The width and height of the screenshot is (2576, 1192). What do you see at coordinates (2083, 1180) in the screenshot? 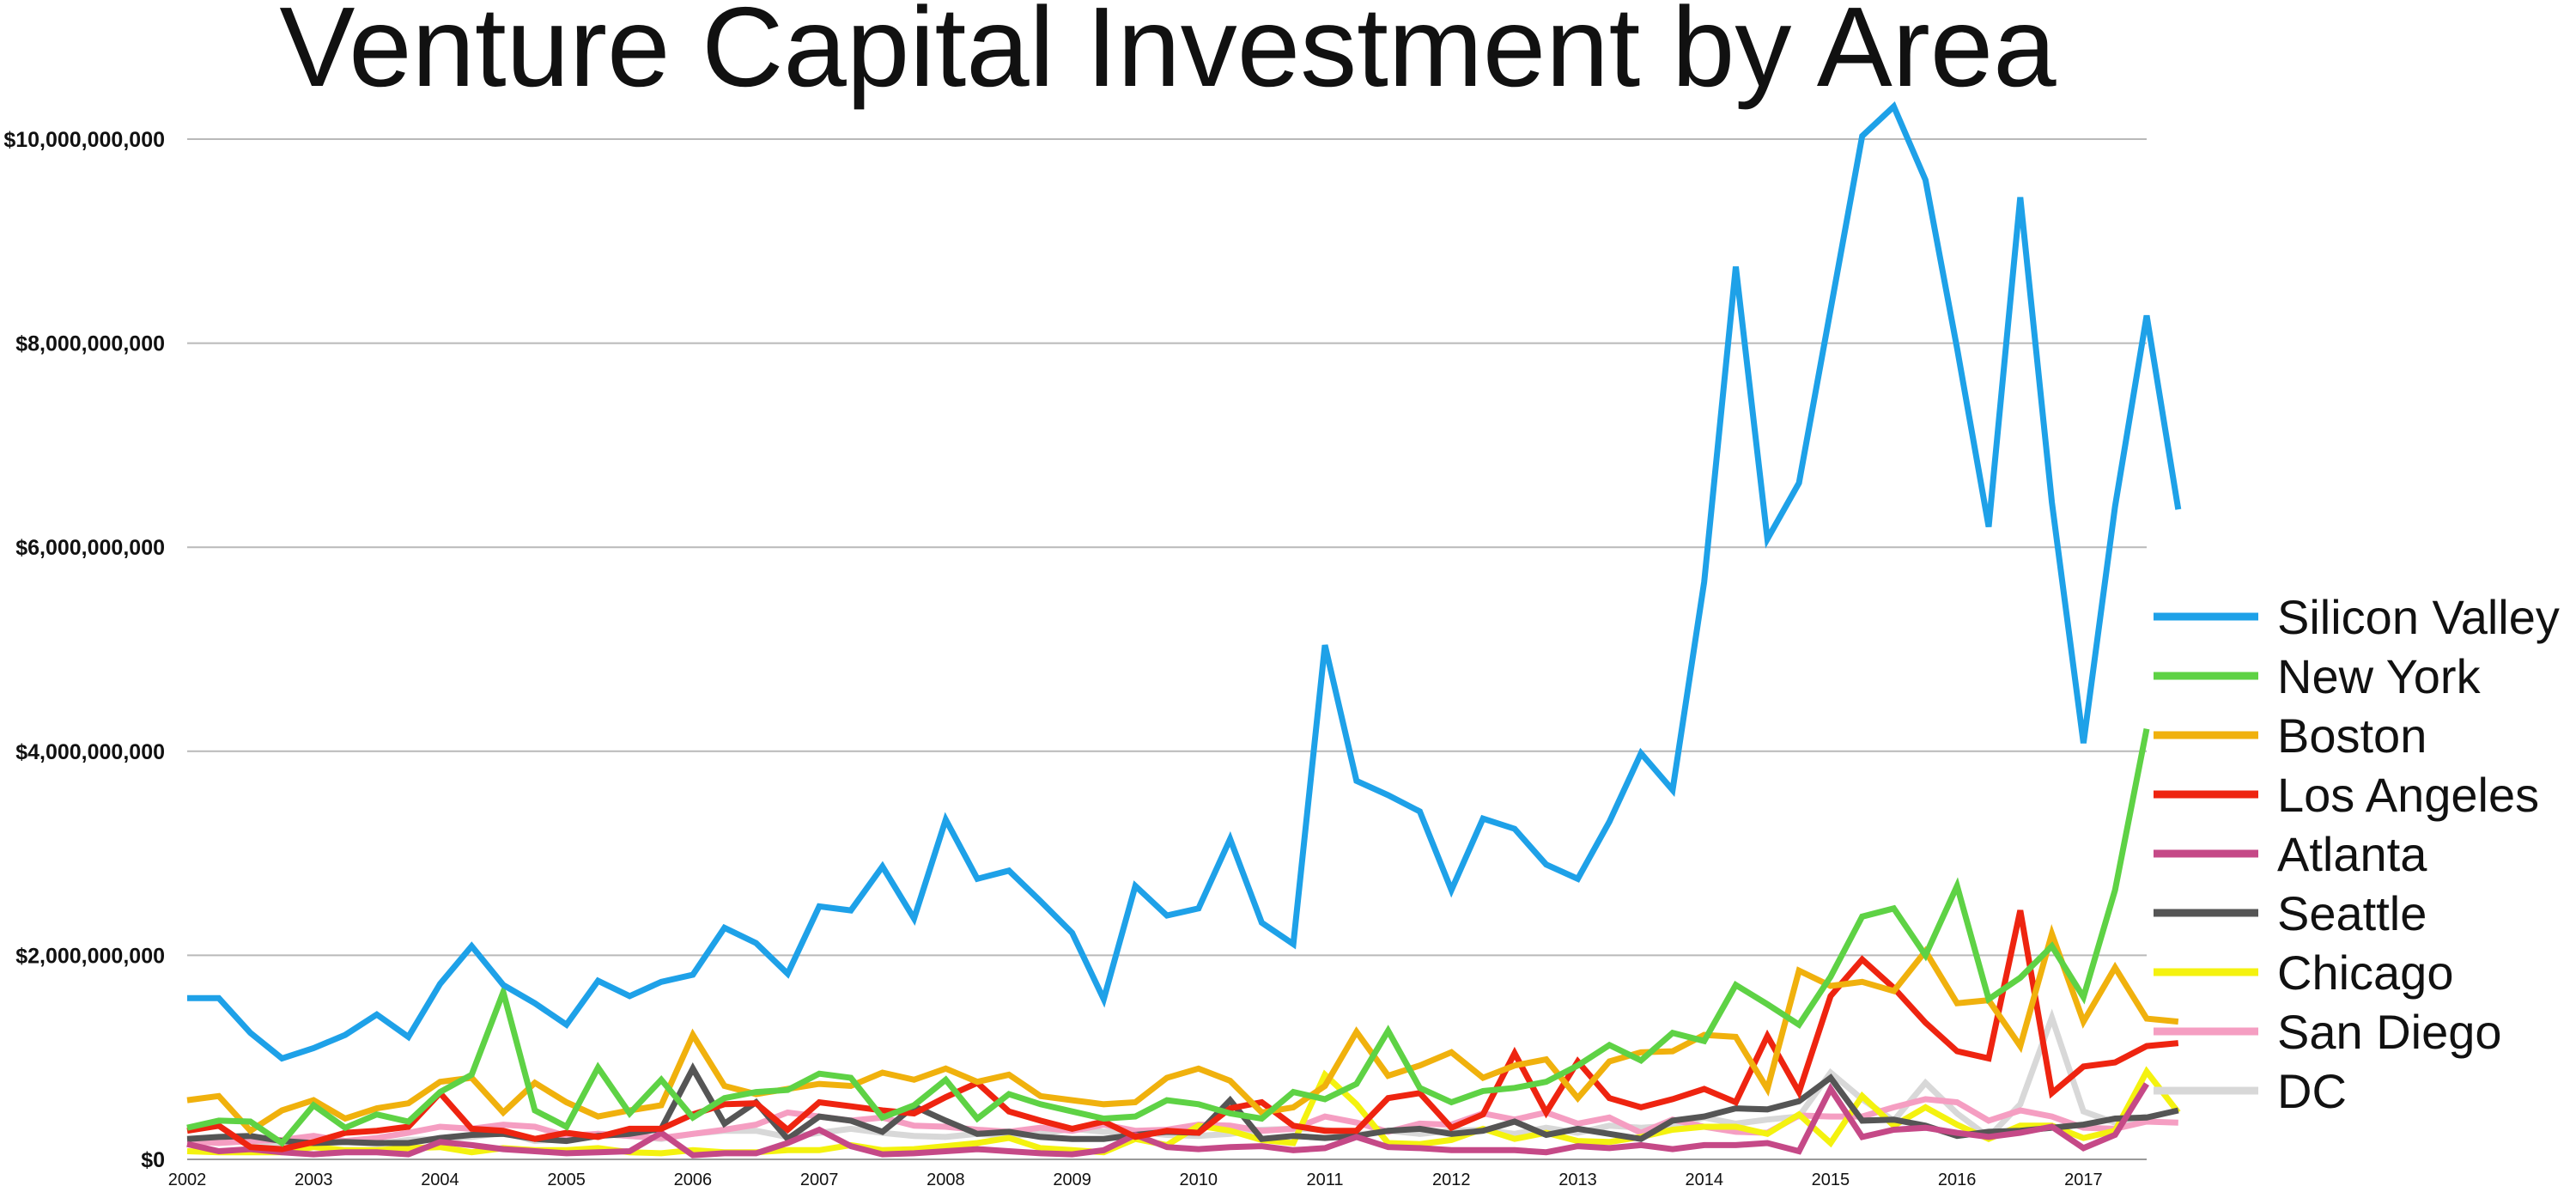
I see `x-tick-label: 2017` at bounding box center [2083, 1180].